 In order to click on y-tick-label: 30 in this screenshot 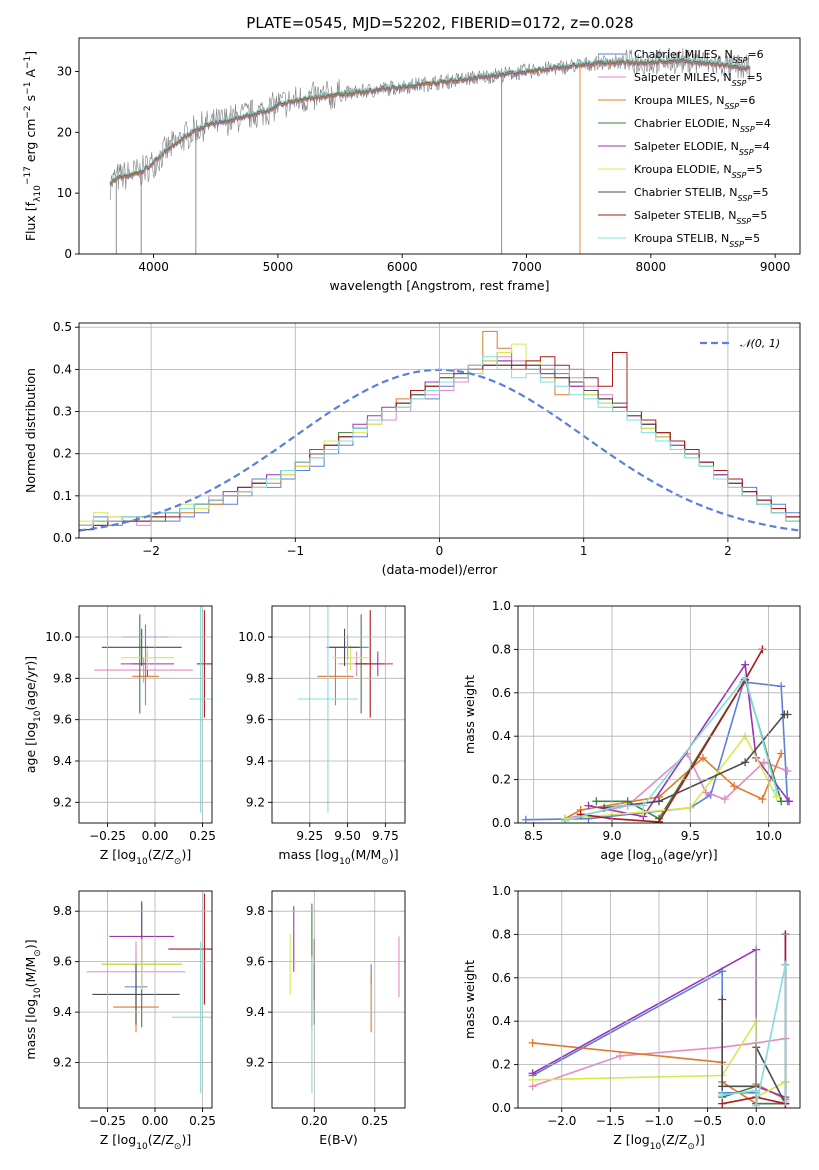, I will do `click(64, 71)`.